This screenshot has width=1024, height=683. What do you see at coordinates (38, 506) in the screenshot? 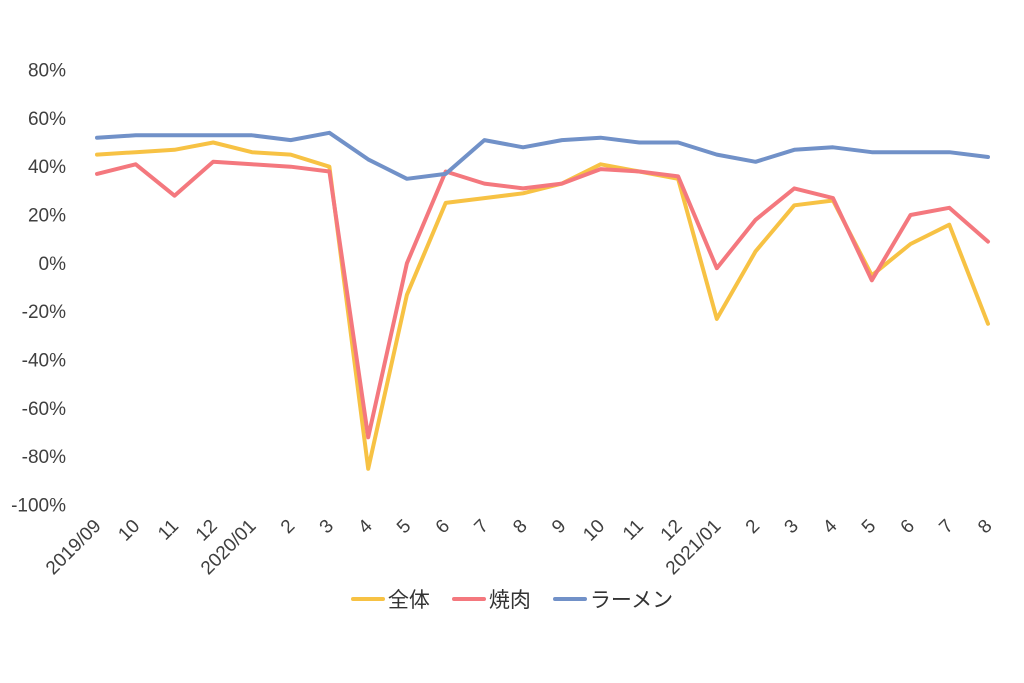
I see `y-axis-label: -100%` at bounding box center [38, 506].